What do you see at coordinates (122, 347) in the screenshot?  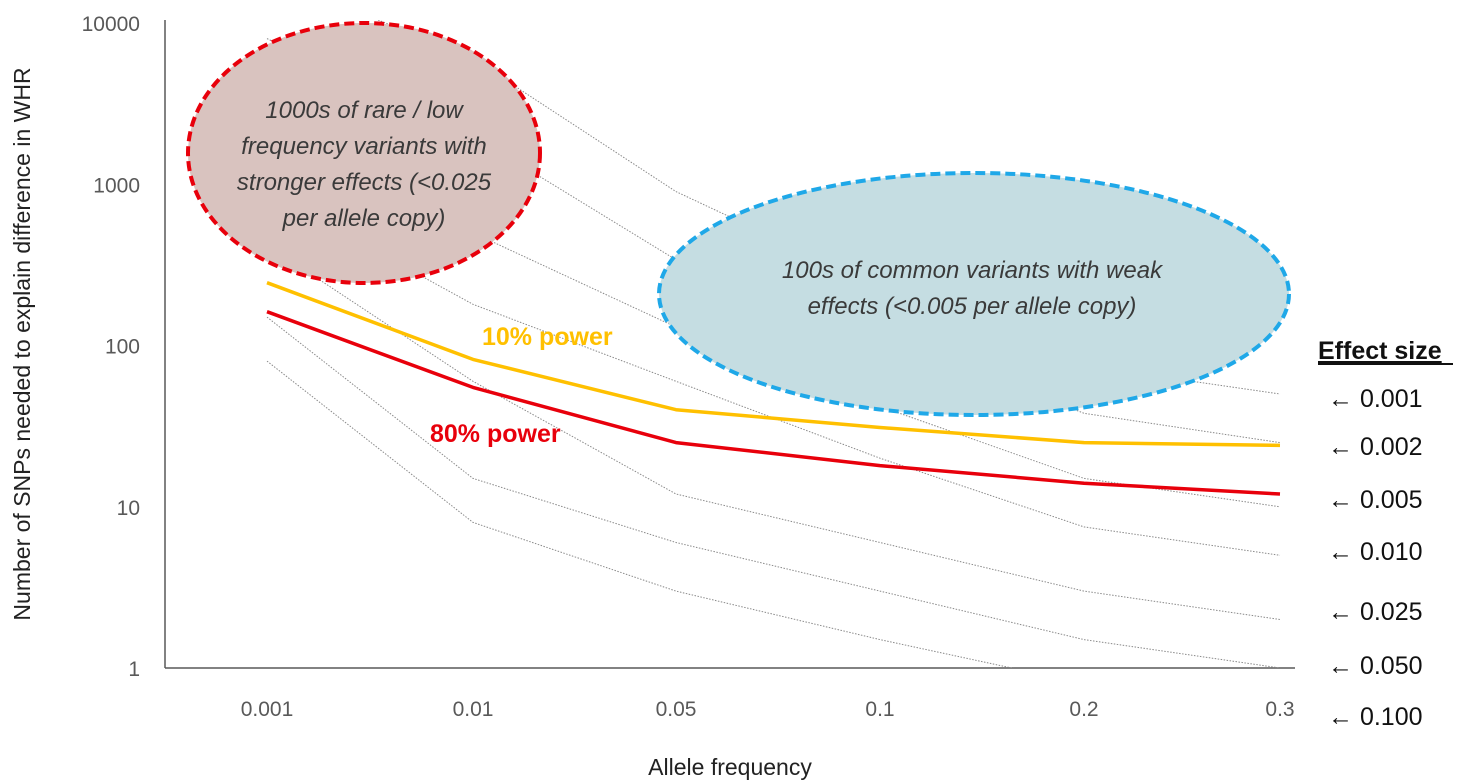 I see `y-tick-label: 100` at bounding box center [122, 347].